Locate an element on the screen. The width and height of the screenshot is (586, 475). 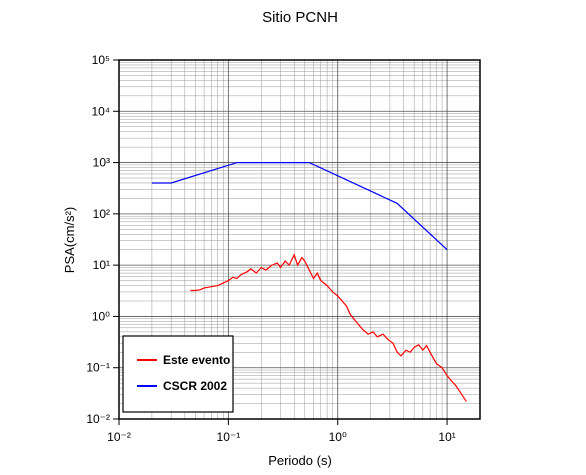
y-tick-label: 10⁰ is located at coordinates (101, 316).